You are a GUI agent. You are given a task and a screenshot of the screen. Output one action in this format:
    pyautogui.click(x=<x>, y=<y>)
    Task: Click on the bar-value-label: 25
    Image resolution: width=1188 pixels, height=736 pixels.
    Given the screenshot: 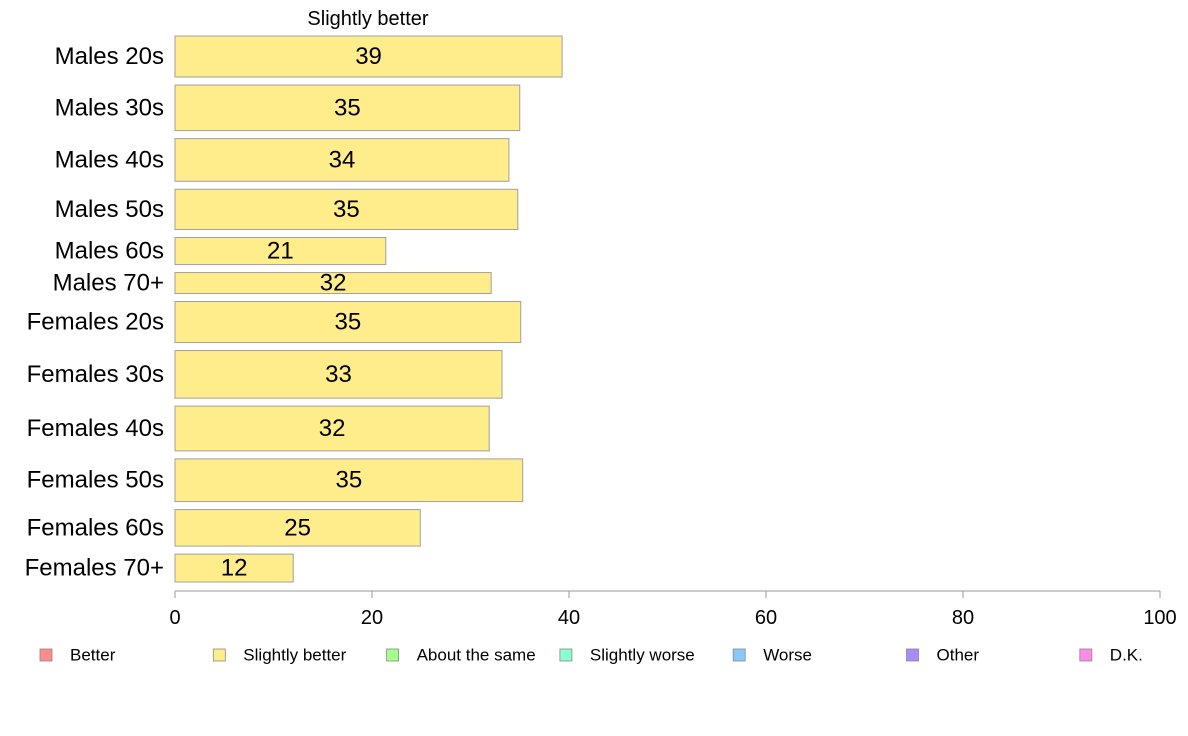 What is the action you would take?
    pyautogui.click(x=297, y=527)
    